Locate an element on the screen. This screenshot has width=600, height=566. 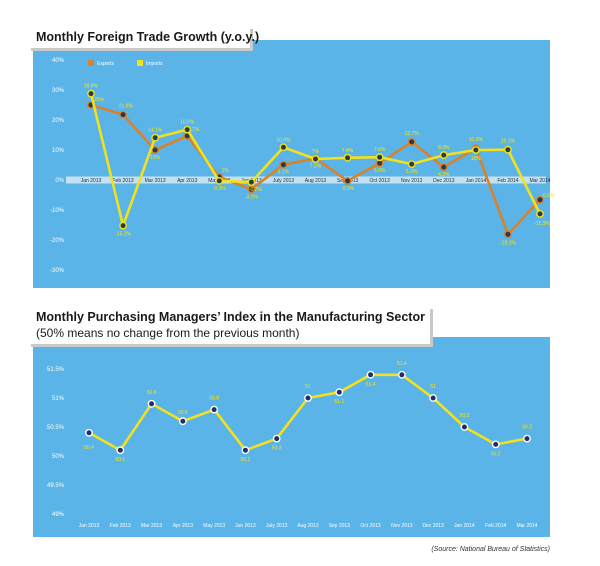
pmi-y-tick: 51.5% is located at coordinates (56, 370).